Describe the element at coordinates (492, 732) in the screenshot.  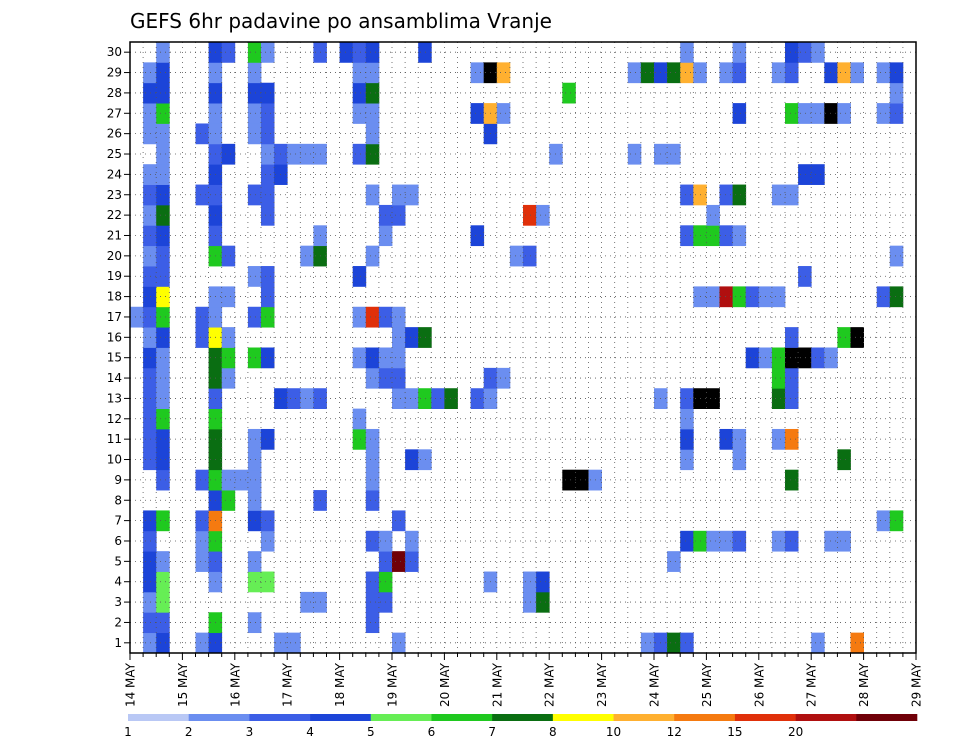
I see `colorbar-label: 7` at that location.